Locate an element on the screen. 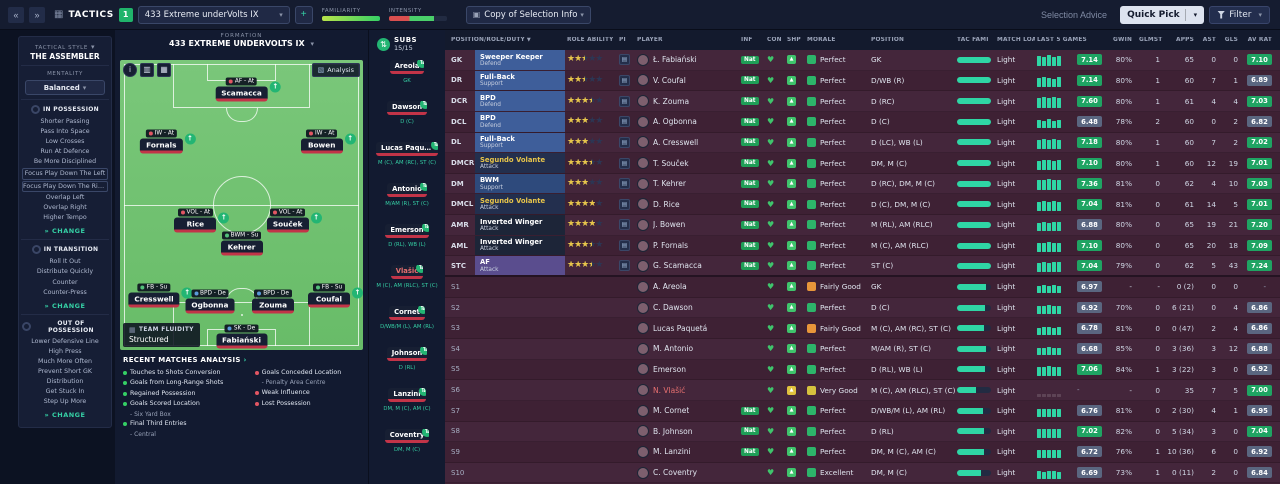 Image resolution: width=1280 pixels, height=484 pixels. formation-grid-icon: ▦ is located at coordinates (164, 70).